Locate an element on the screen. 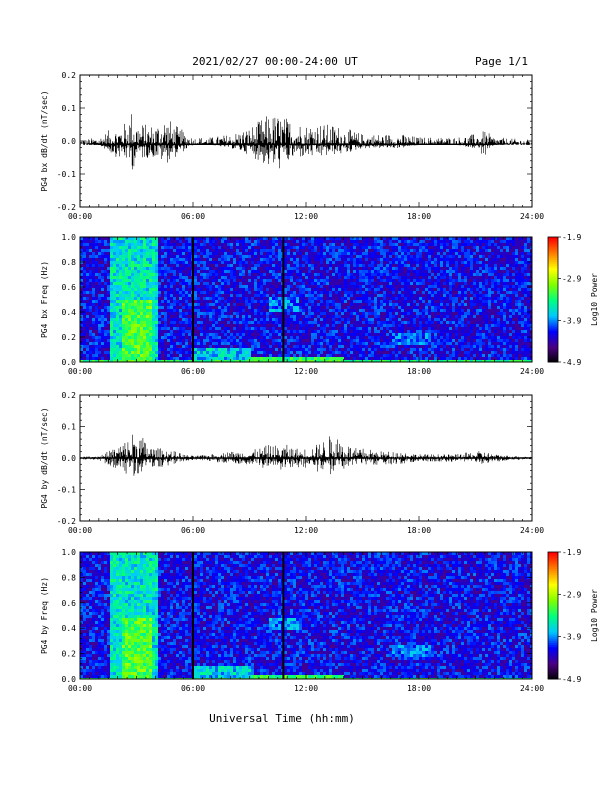  y-axis-label: PG4 bx Freq (Hz) is located at coordinates (44, 299).